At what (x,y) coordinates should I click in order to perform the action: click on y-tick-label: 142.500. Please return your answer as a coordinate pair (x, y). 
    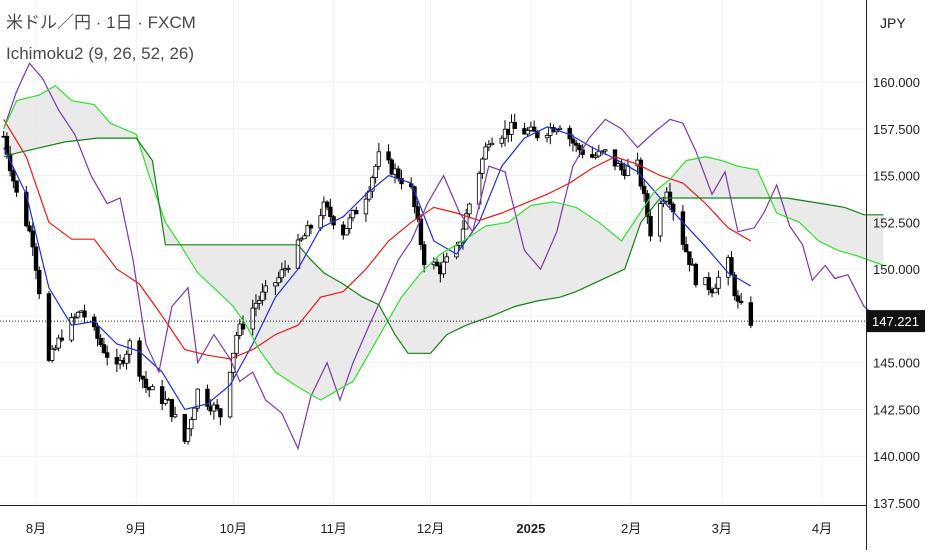
    Looking at the image, I should click on (896, 409).